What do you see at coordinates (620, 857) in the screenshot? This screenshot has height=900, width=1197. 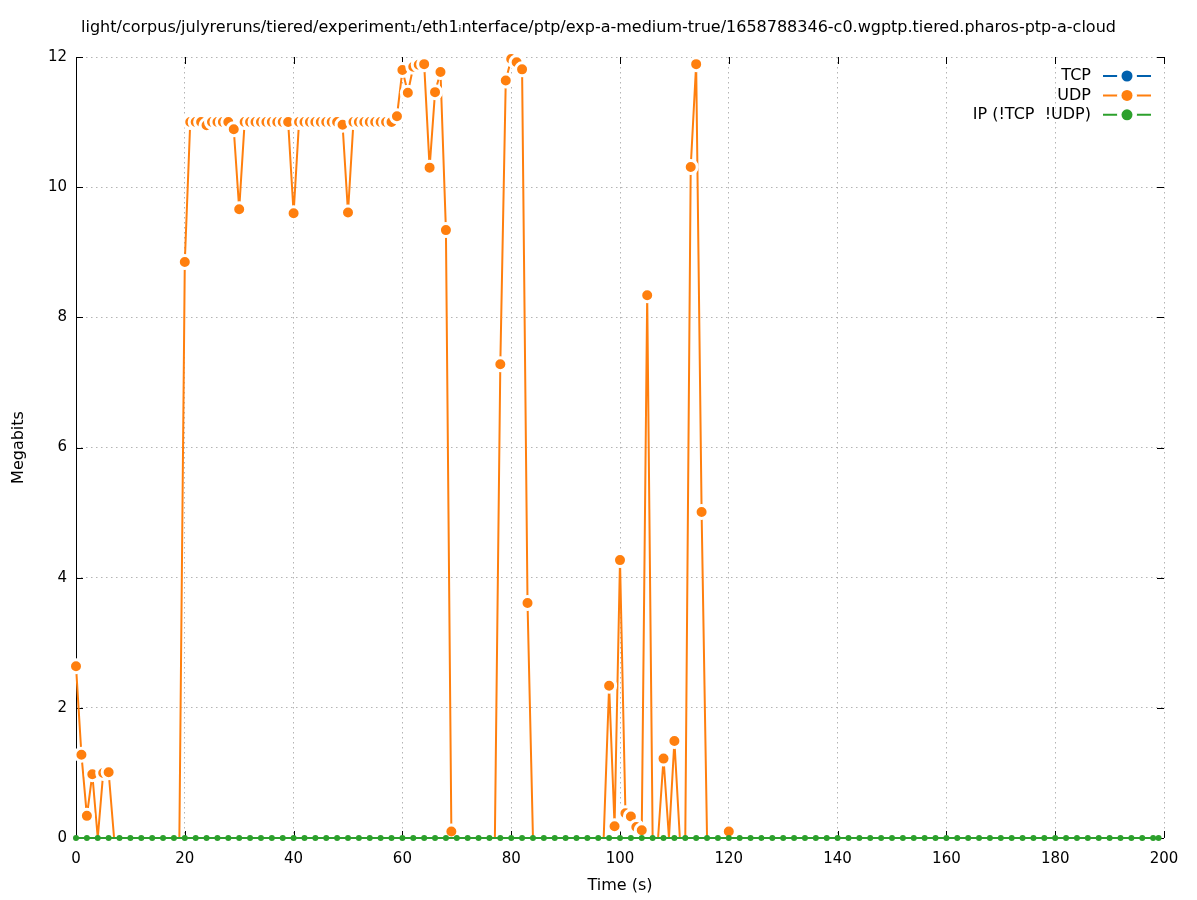 I see `x-tick-label: 100` at bounding box center [620, 857].